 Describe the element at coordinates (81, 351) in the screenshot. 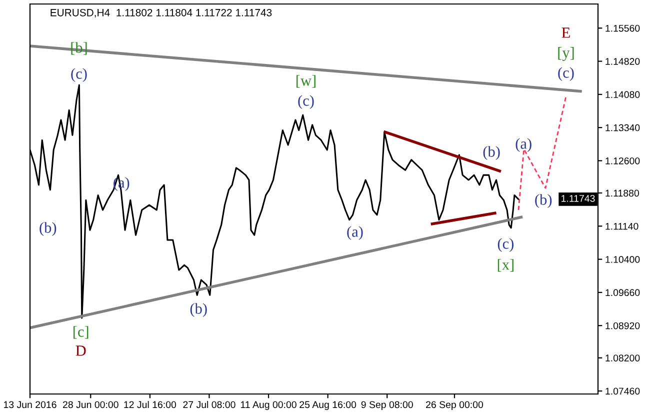

I see `annotation: D` at that location.